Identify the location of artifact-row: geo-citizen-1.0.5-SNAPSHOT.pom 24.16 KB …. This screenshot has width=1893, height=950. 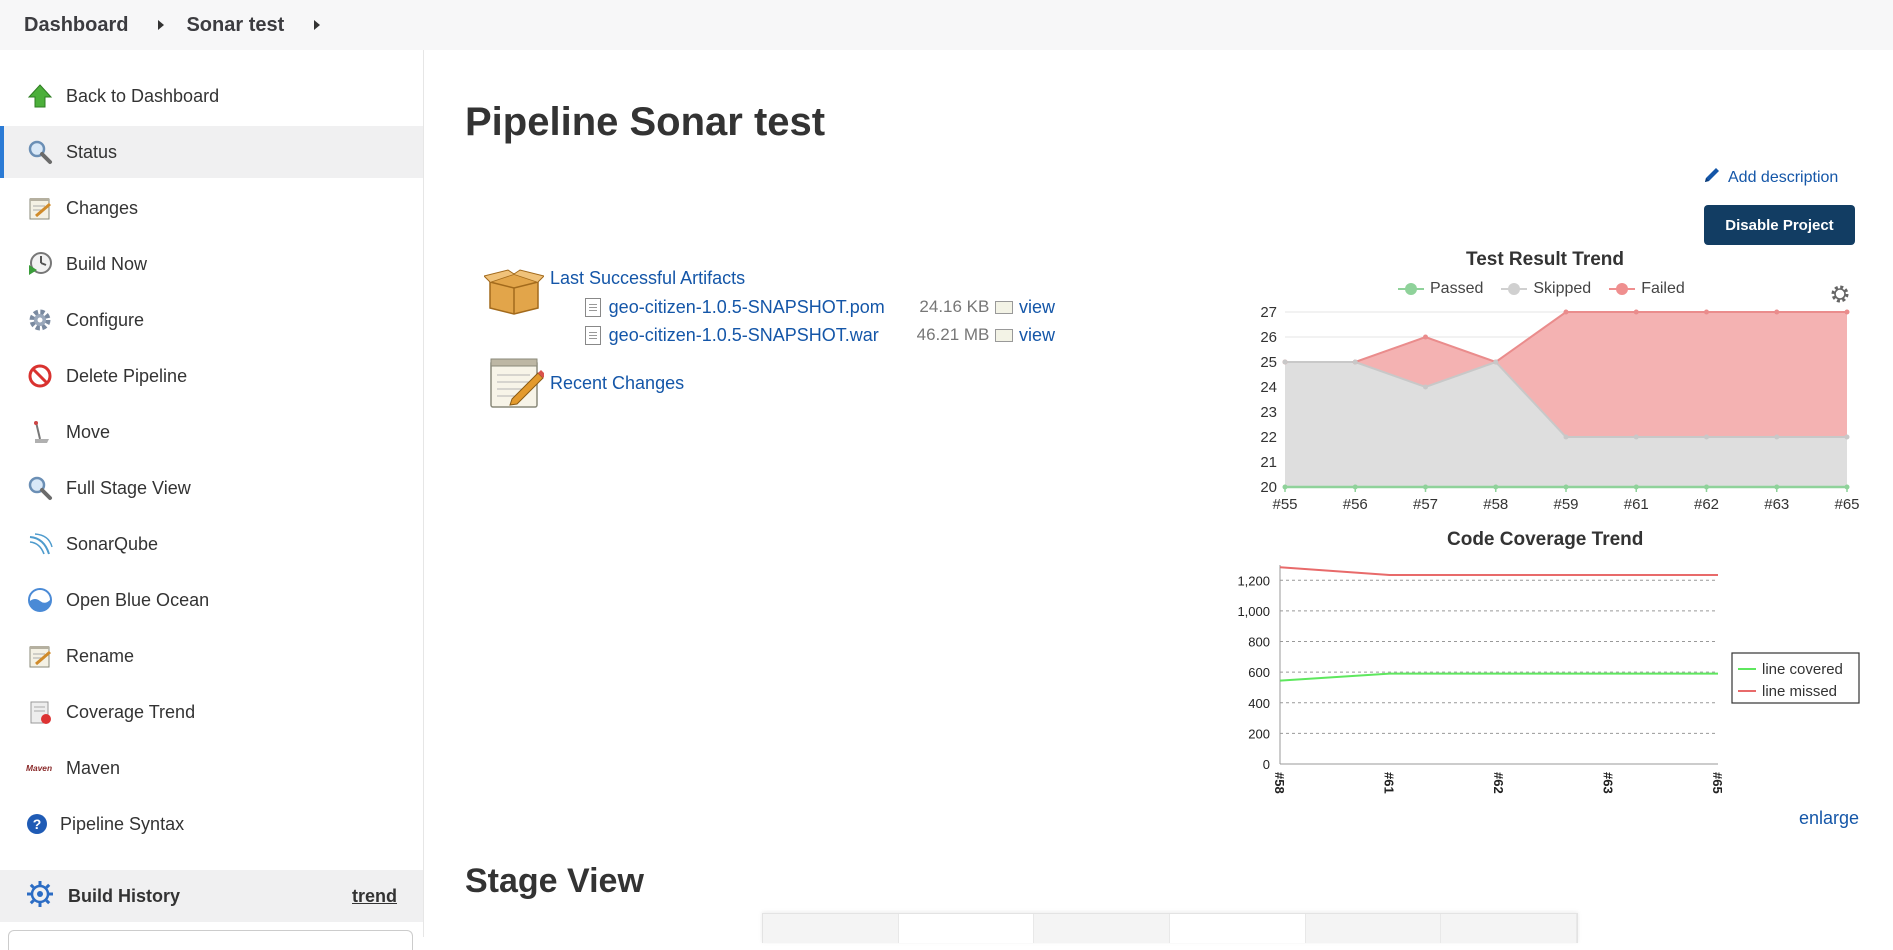
(820, 307).